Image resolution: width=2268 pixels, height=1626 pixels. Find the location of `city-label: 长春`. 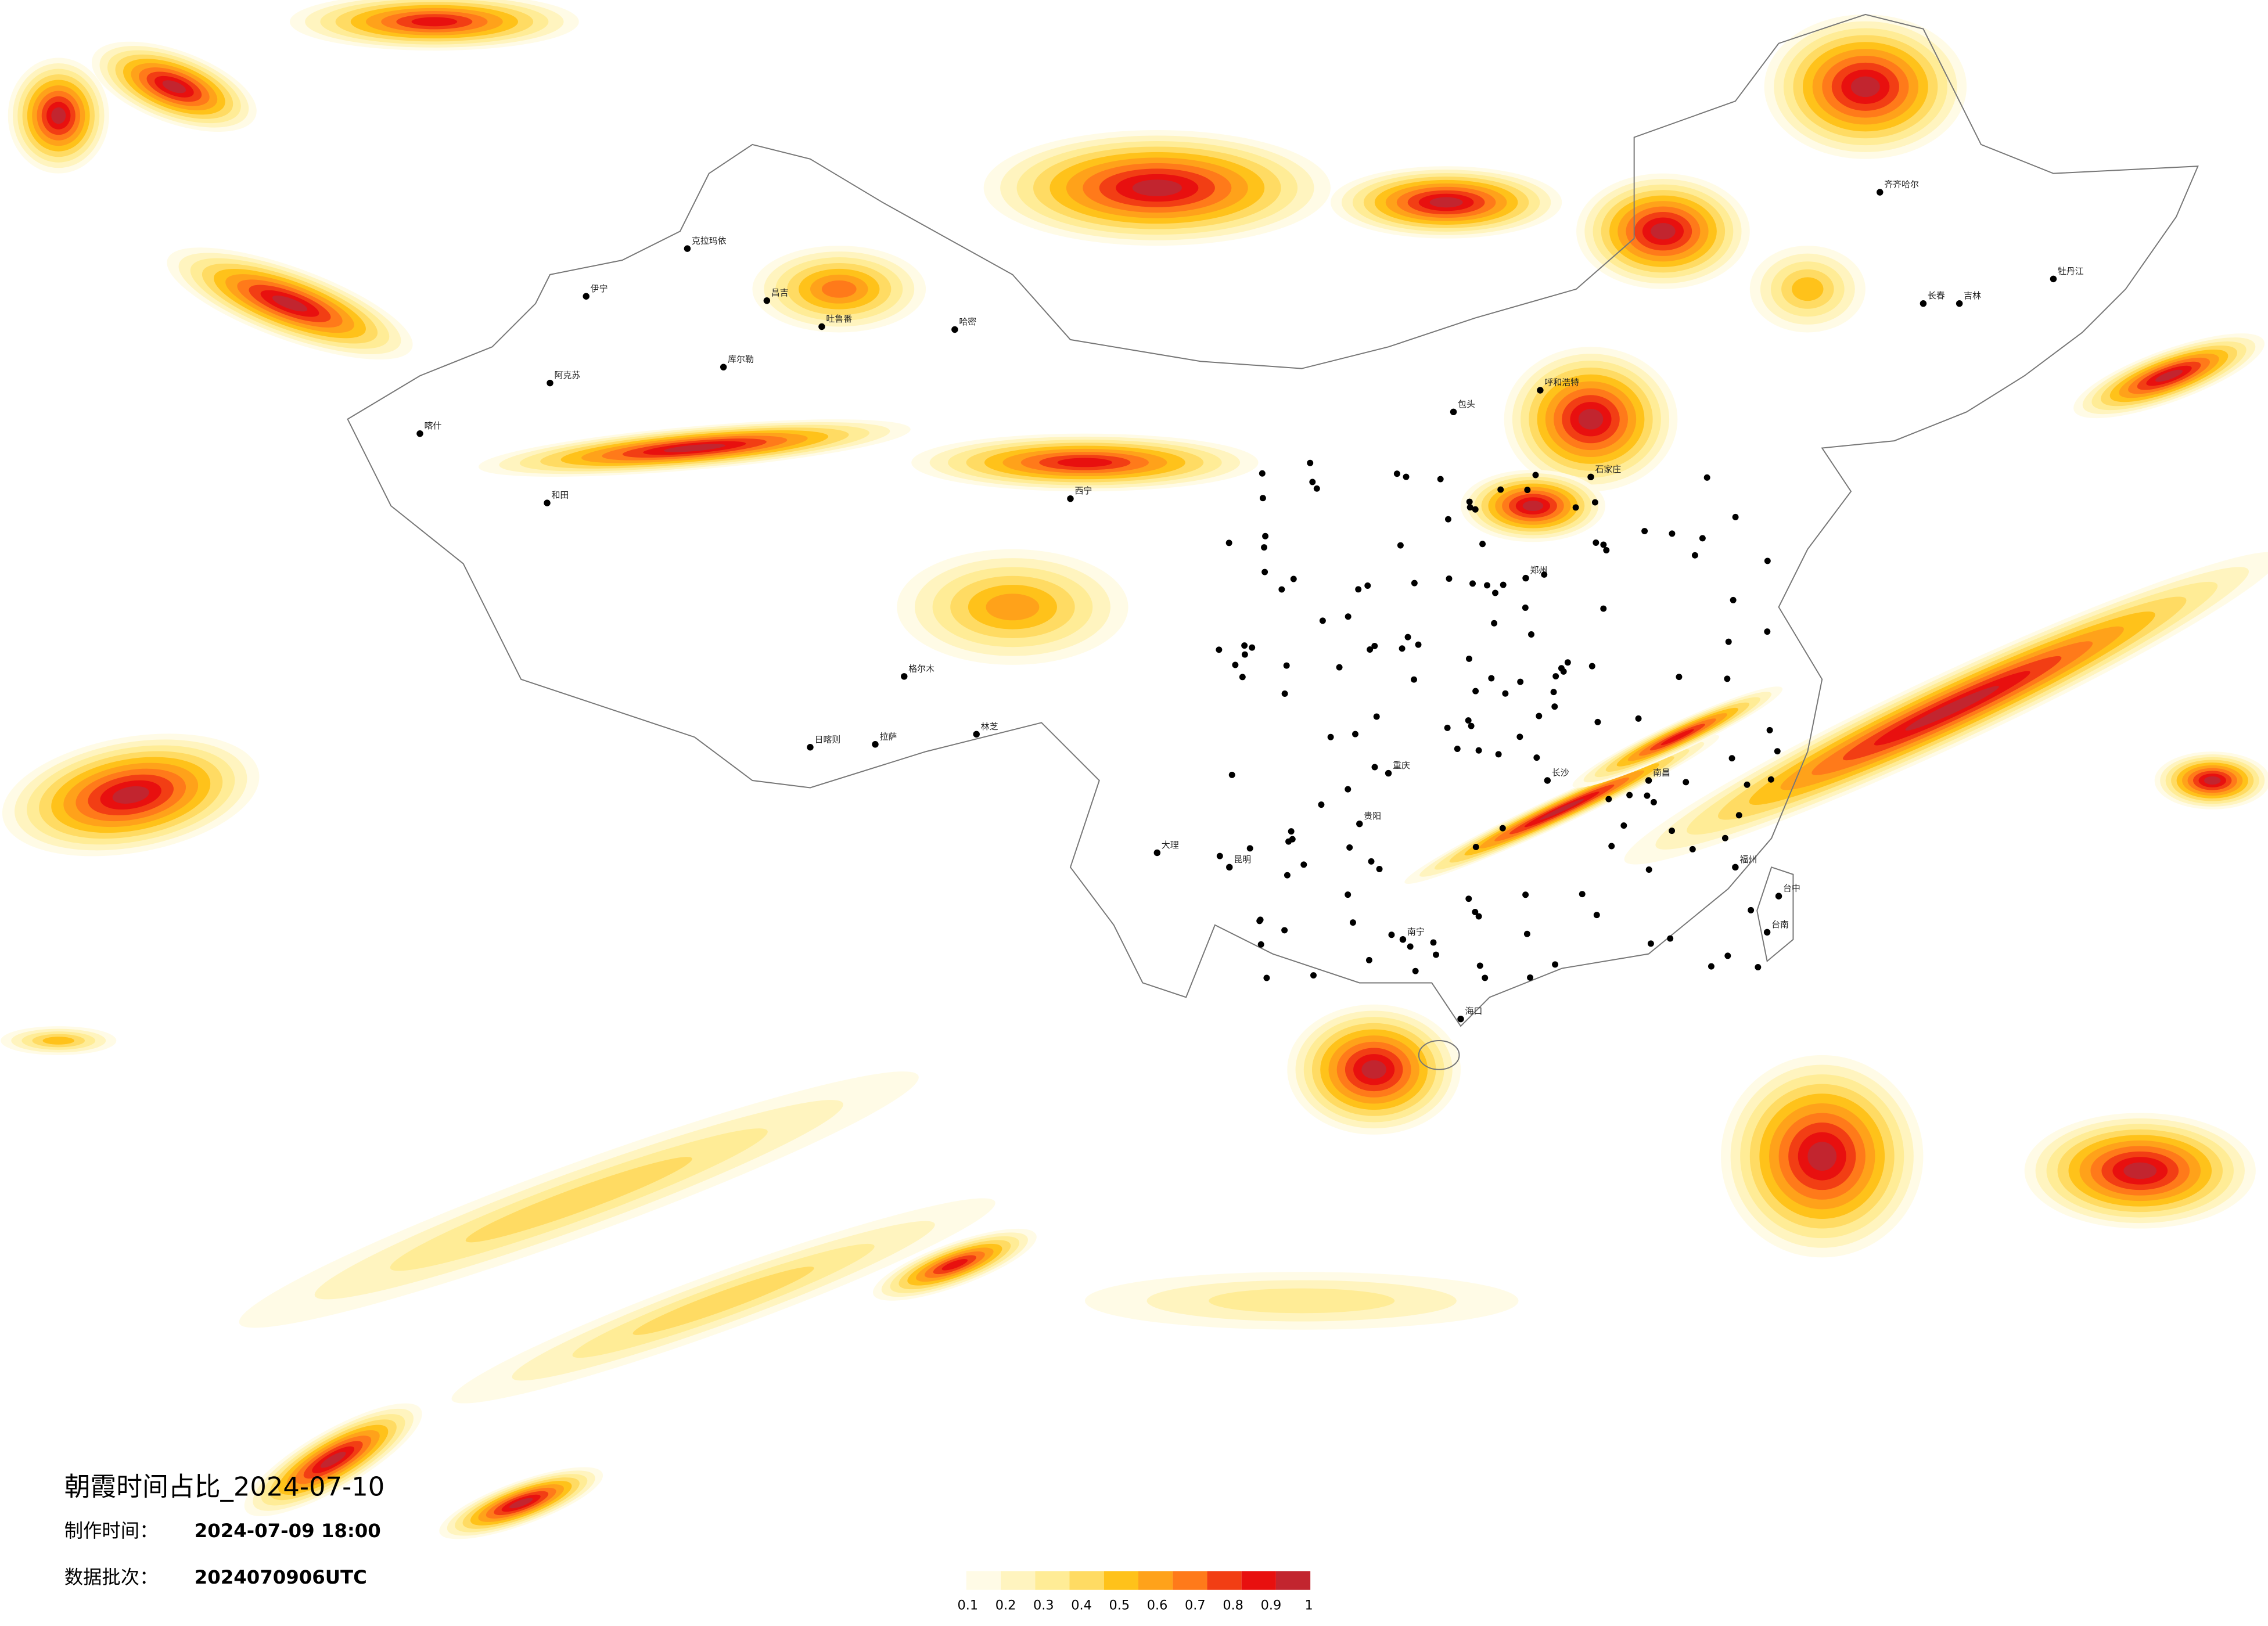

city-label: 长春 is located at coordinates (1936, 295).